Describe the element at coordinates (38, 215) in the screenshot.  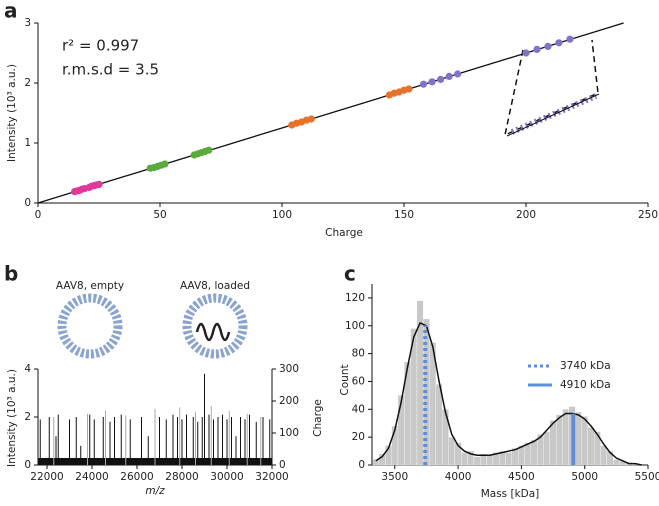
I see `x-tick-label: 0` at that location.